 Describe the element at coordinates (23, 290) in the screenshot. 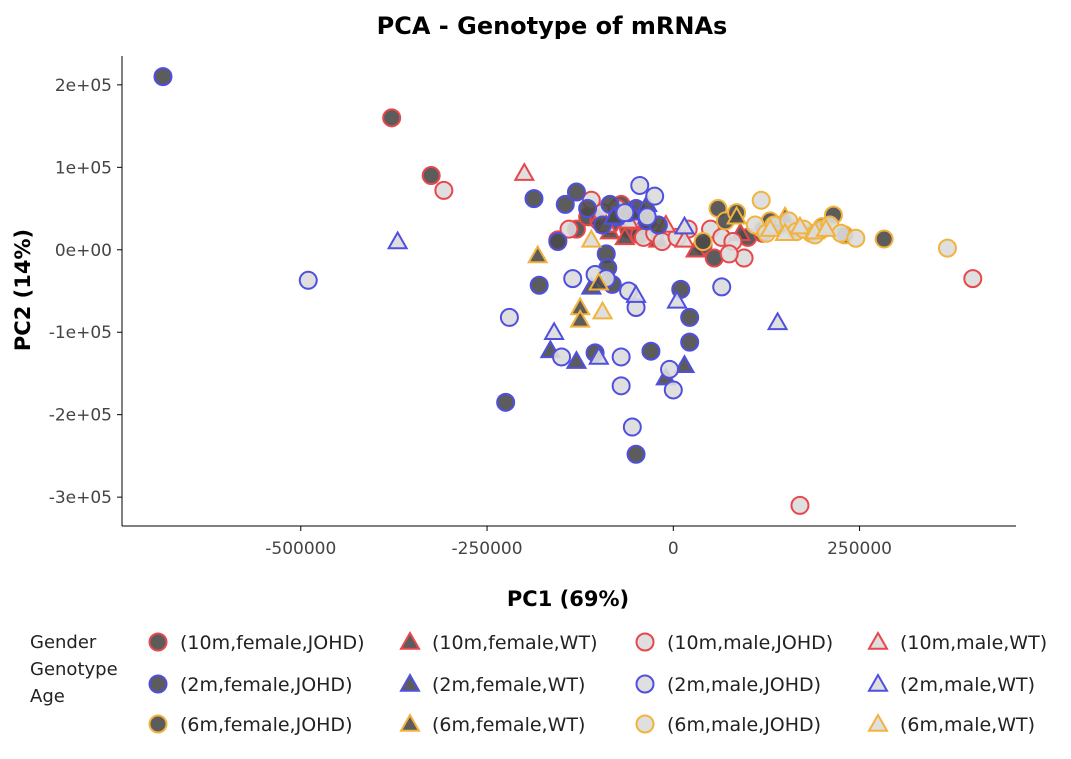

I see `y-axis-title: PC2 (14%)` at that location.